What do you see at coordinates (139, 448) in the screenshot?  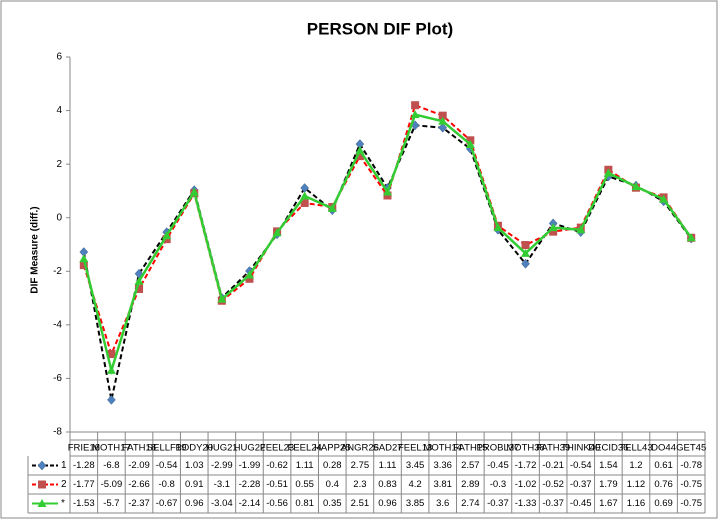 I see `x-tick-label: FATH18` at bounding box center [139, 448].